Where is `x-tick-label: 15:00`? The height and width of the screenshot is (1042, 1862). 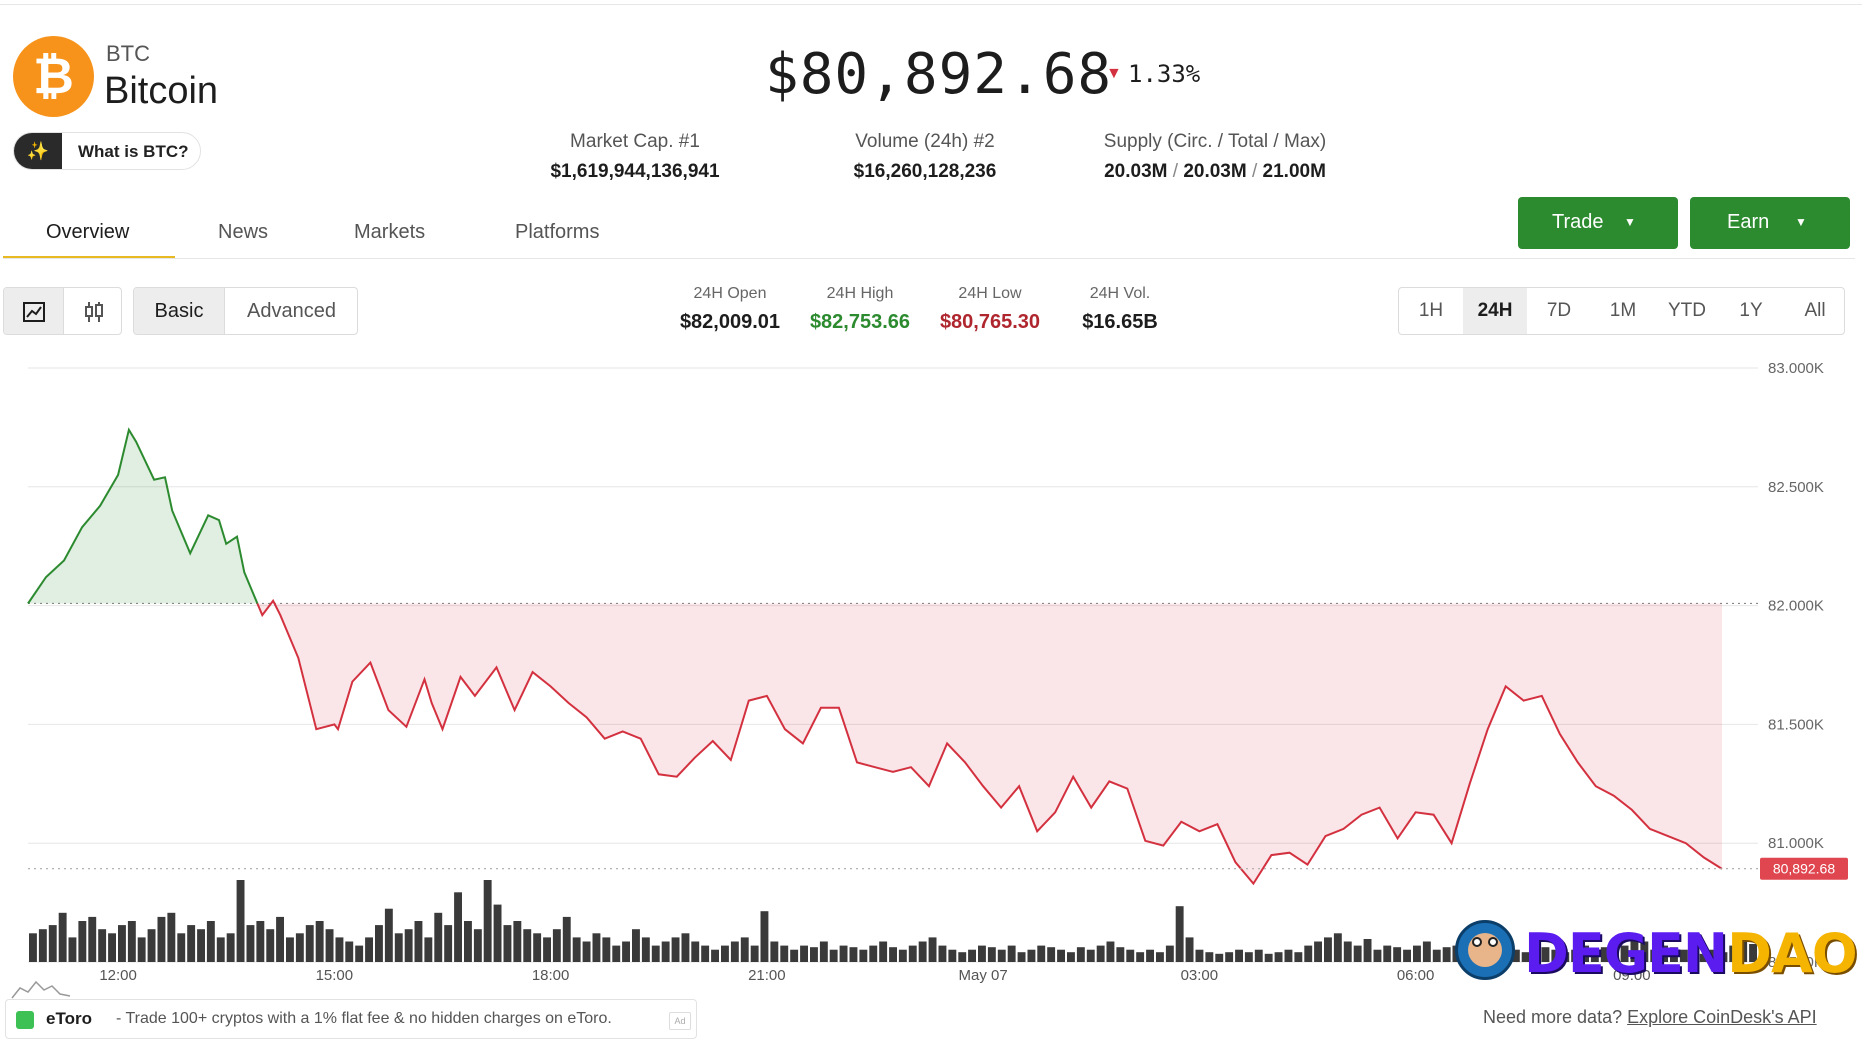 x-tick-label: 15:00 is located at coordinates (335, 975).